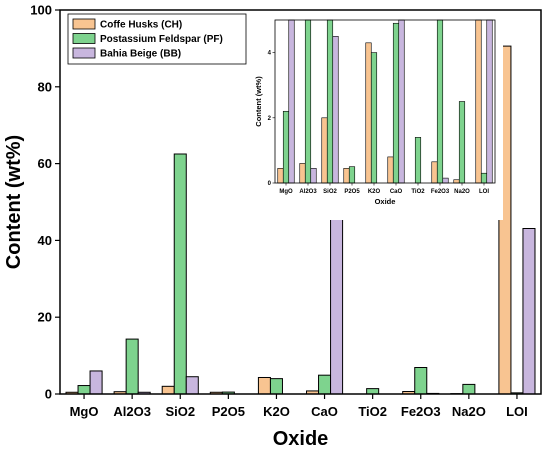  Describe the element at coordinates (96, 382) in the screenshot. I see `bar-bb-mgo` at that location.